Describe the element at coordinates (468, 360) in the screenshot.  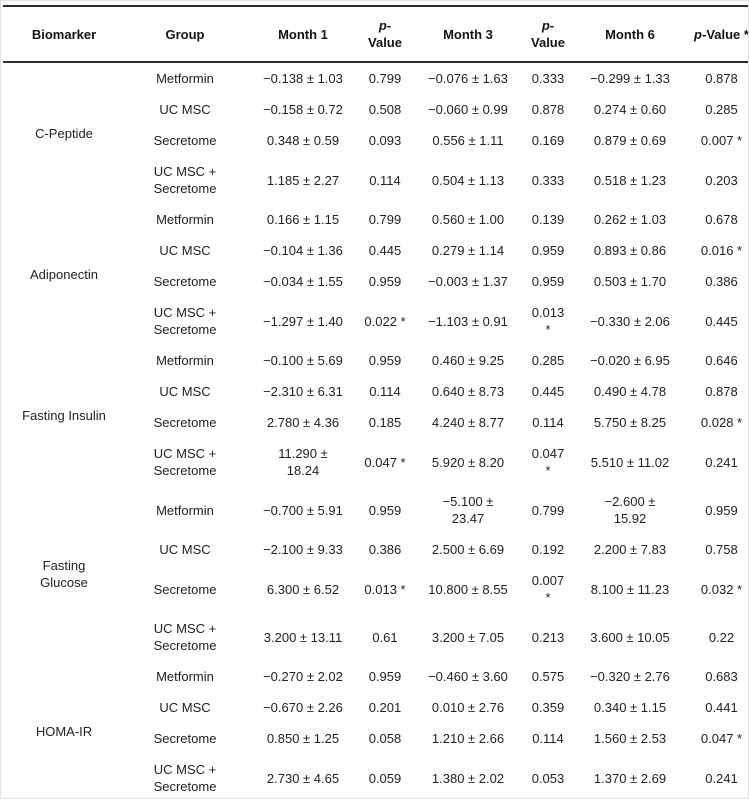
I see `month3-value: 0.460 ± 9.25` at that location.